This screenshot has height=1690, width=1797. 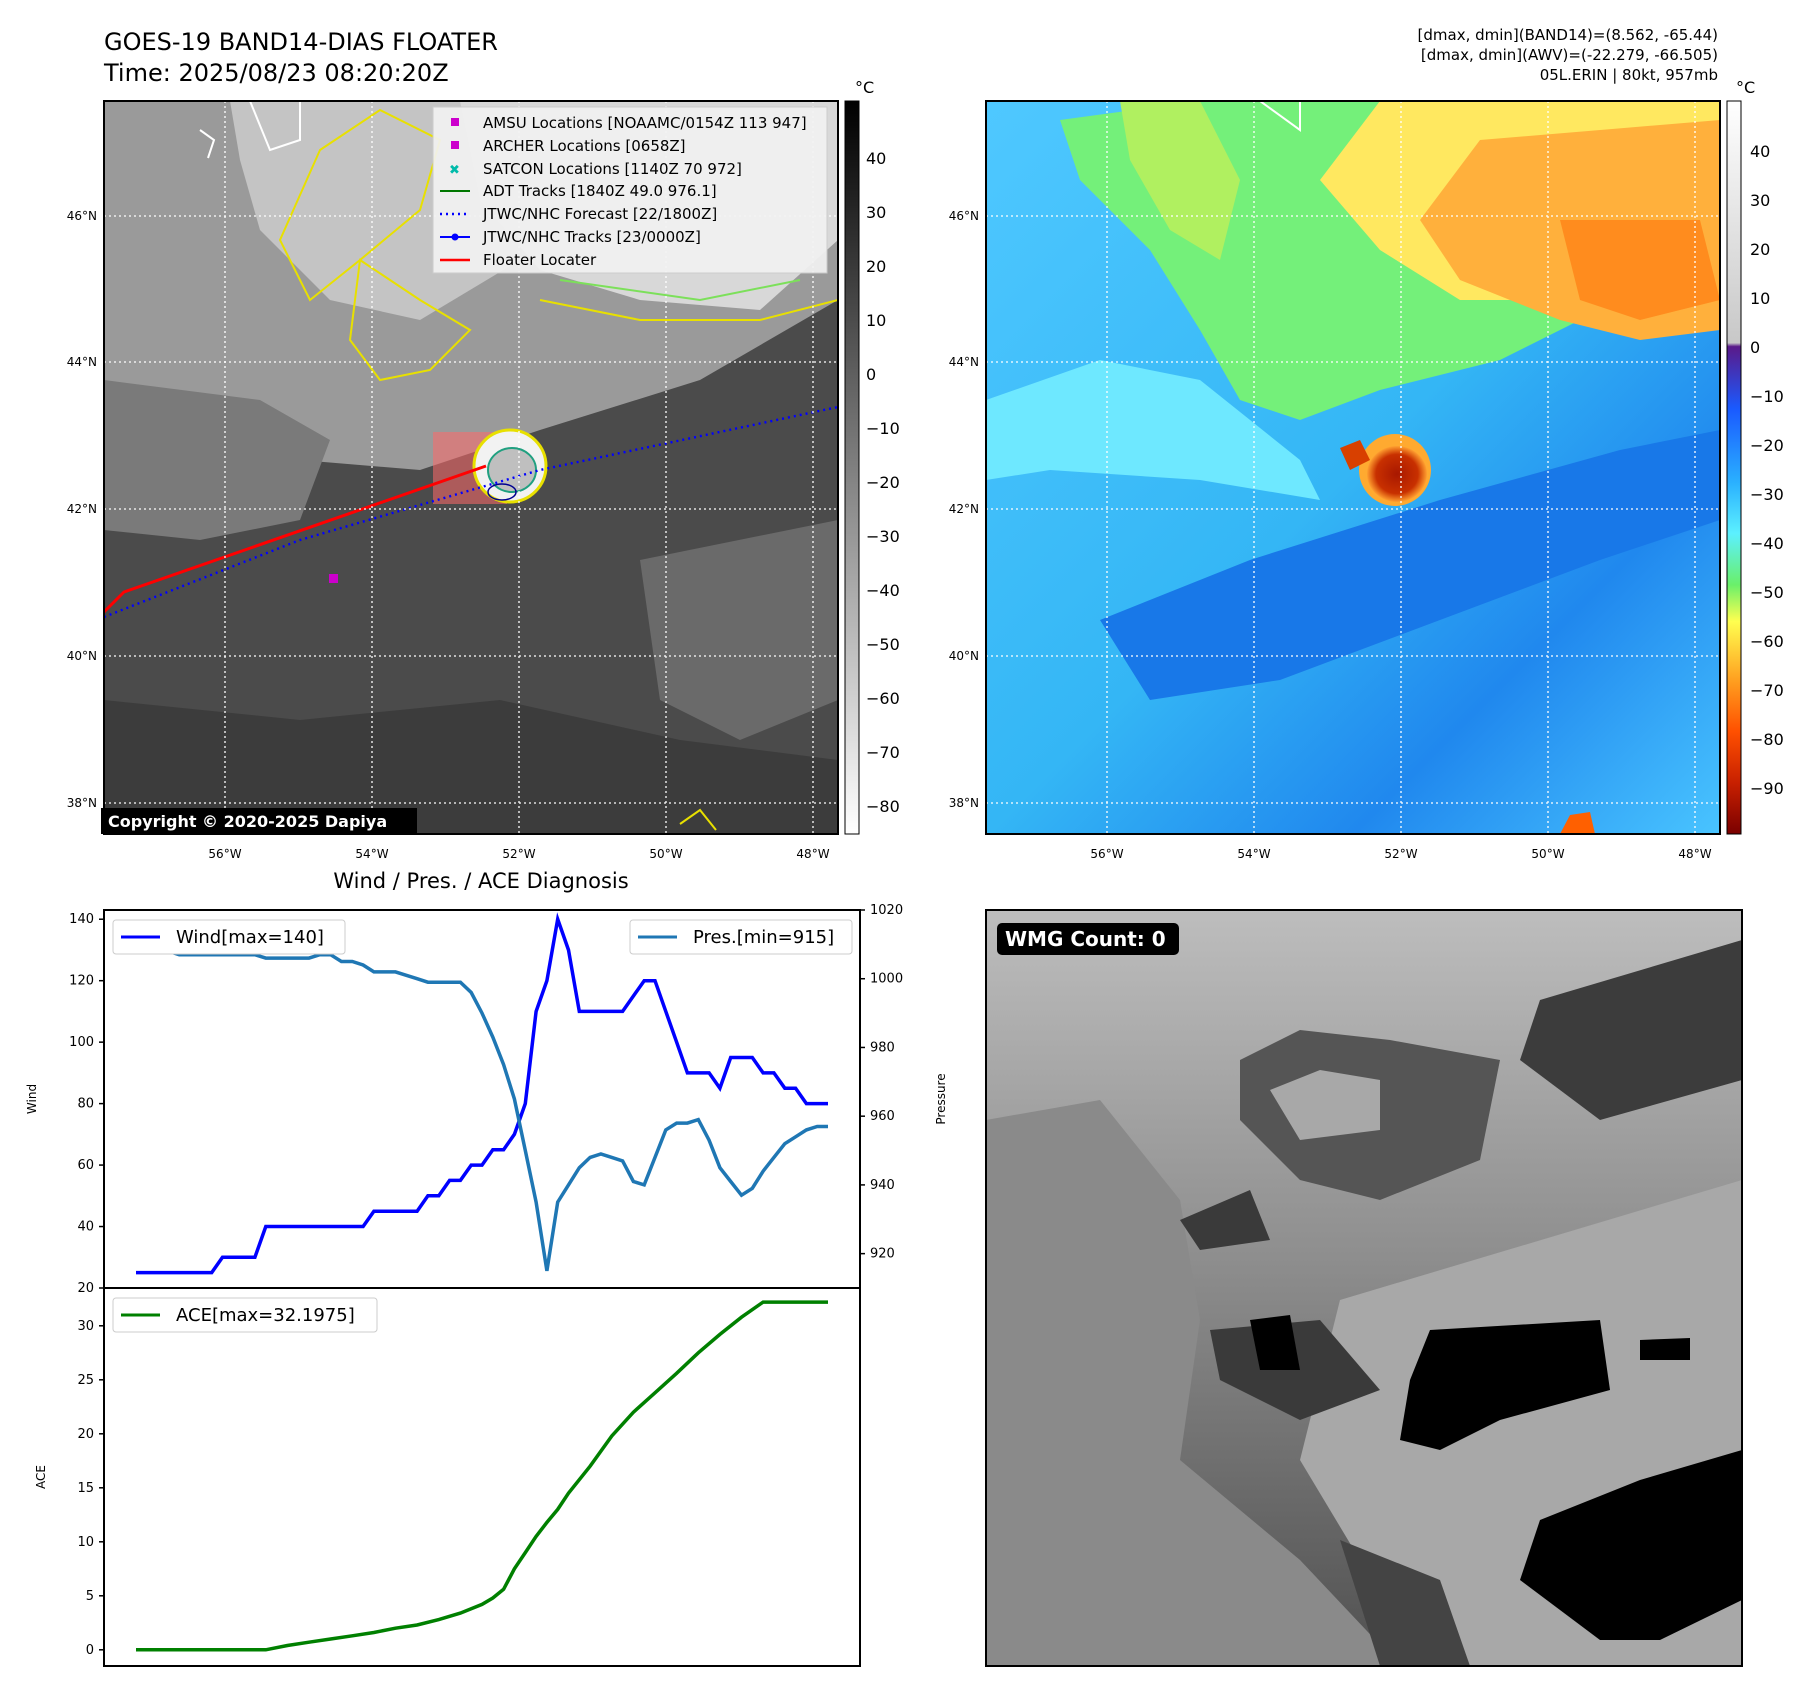 What do you see at coordinates (881, 1082) in the screenshot?
I see `pressure-y-axis: 920 940 960 980 1000 1020` at bounding box center [881, 1082].